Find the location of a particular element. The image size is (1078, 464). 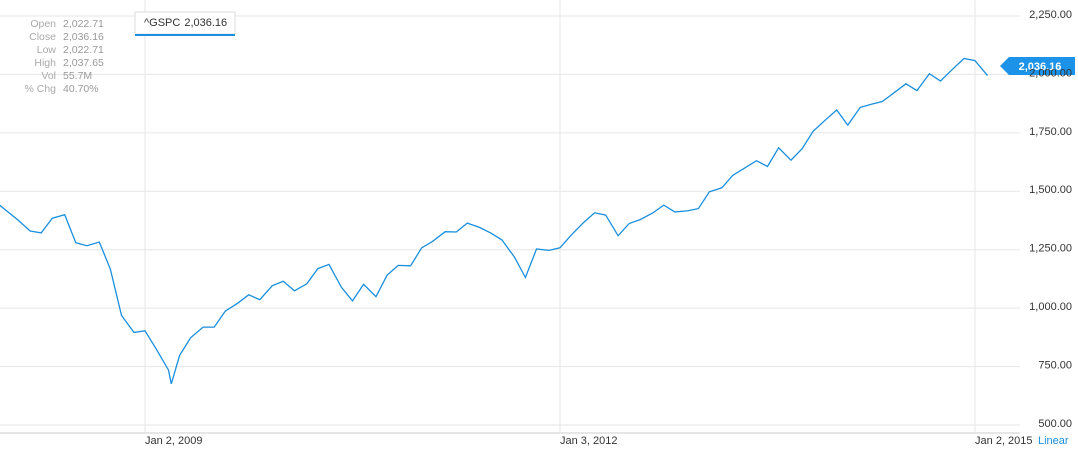

info-label: Close is located at coordinates (42, 37).